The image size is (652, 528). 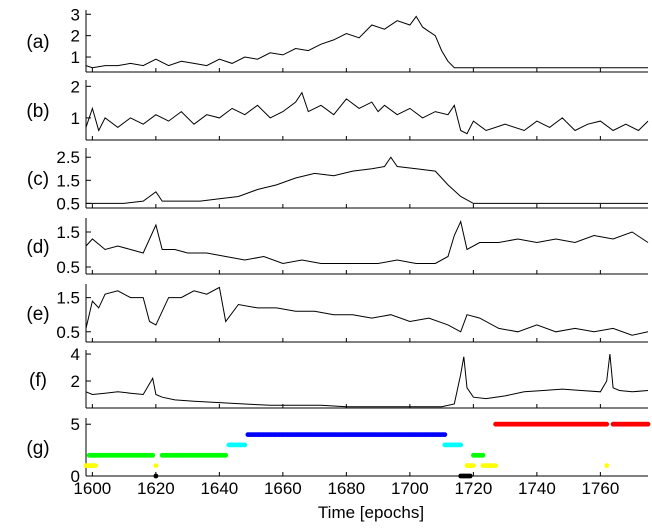 I want to click on x-tick-label: 1620, so click(x=156, y=488).